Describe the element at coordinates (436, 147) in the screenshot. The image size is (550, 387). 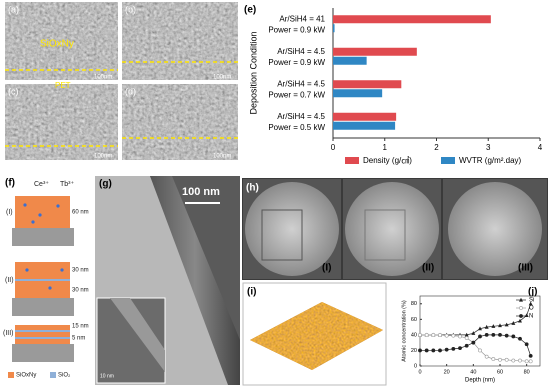
I see `x-tick-label: 2` at that location.